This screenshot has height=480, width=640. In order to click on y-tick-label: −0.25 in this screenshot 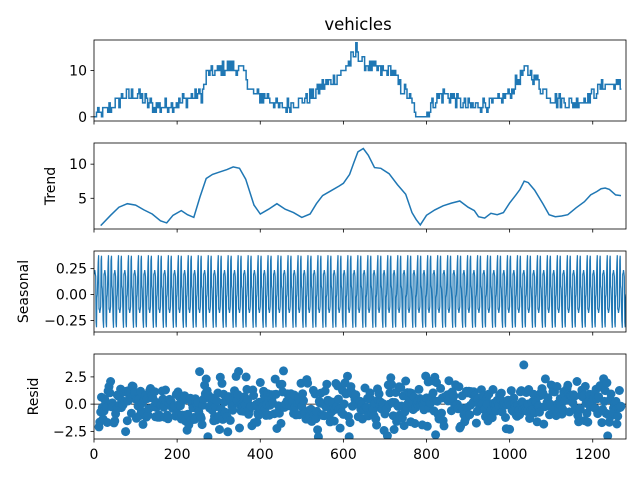, I will do `click(65, 322)`.